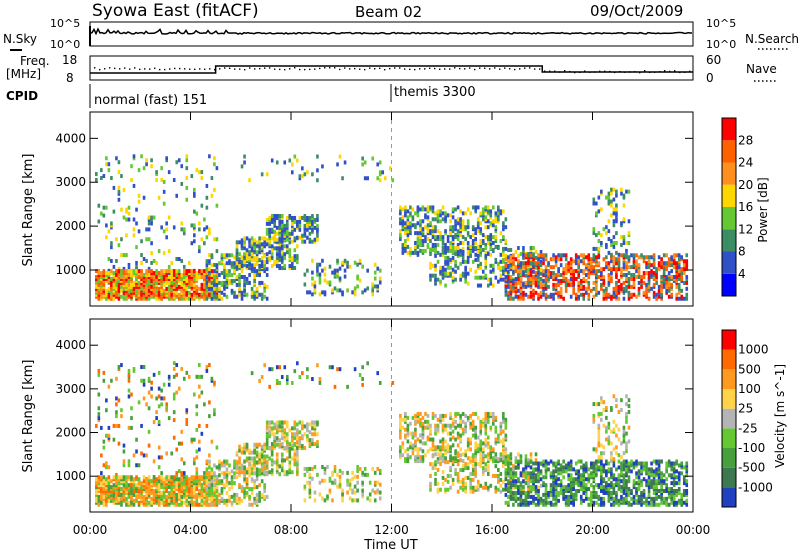  Describe the element at coordinates (772, 39) in the screenshot. I see `nsearch-label: N.Search` at that location.